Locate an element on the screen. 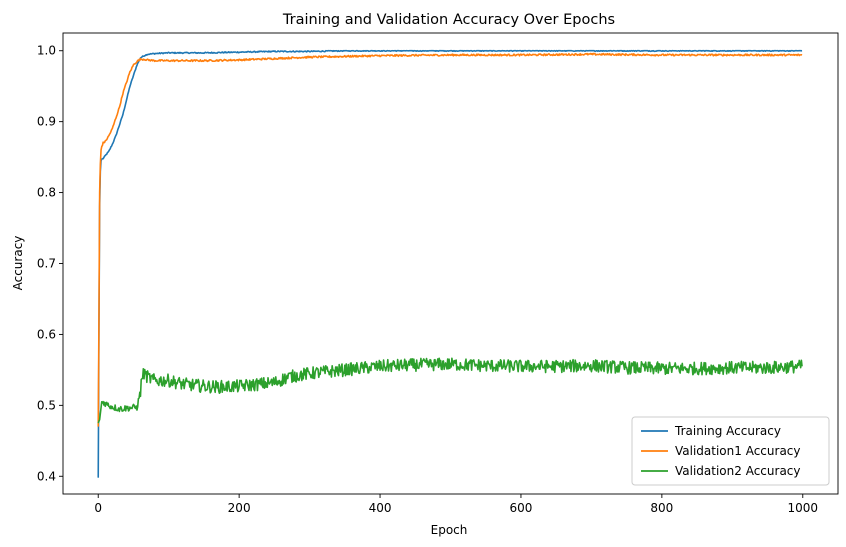  y-tick-label: 0.6 is located at coordinates (46, 334).